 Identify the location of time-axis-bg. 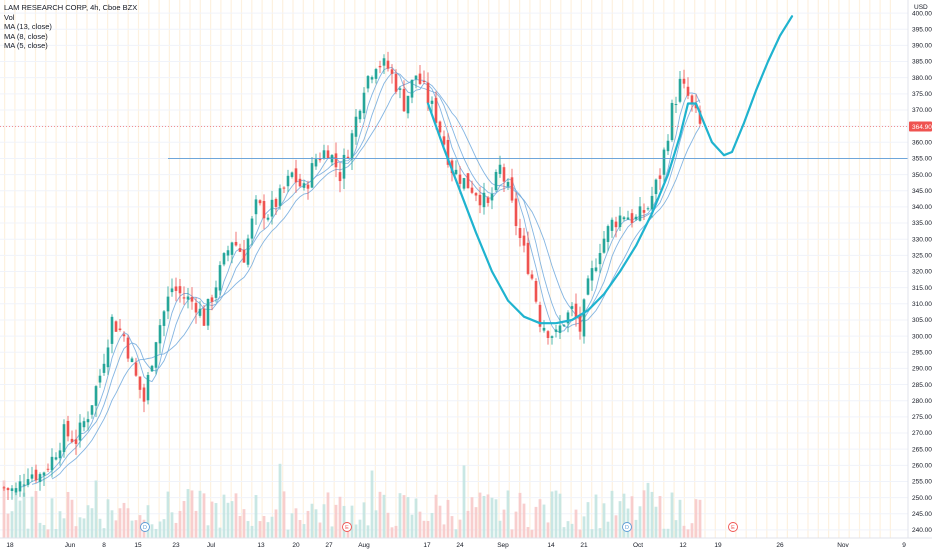
(466, 544).